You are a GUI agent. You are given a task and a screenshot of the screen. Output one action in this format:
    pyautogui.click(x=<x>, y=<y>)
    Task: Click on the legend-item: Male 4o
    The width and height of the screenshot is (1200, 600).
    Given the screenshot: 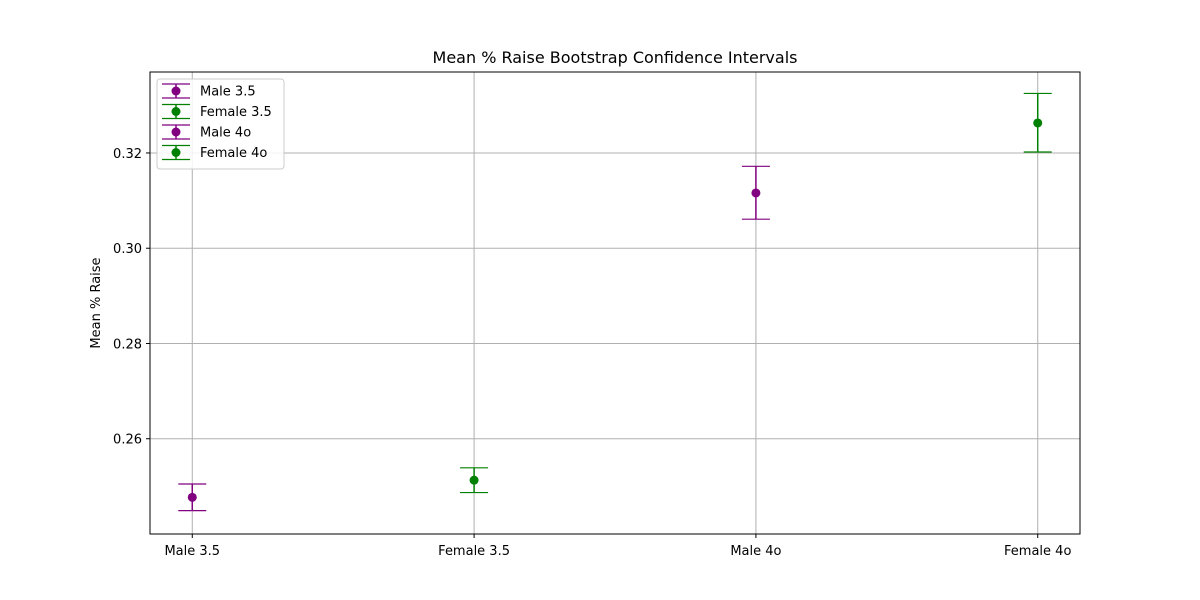 What is the action you would take?
    pyautogui.click(x=206, y=132)
    